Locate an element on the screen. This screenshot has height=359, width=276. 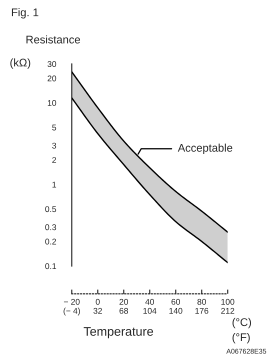
x2-tick-label: 176 is located at coordinates (201, 311).